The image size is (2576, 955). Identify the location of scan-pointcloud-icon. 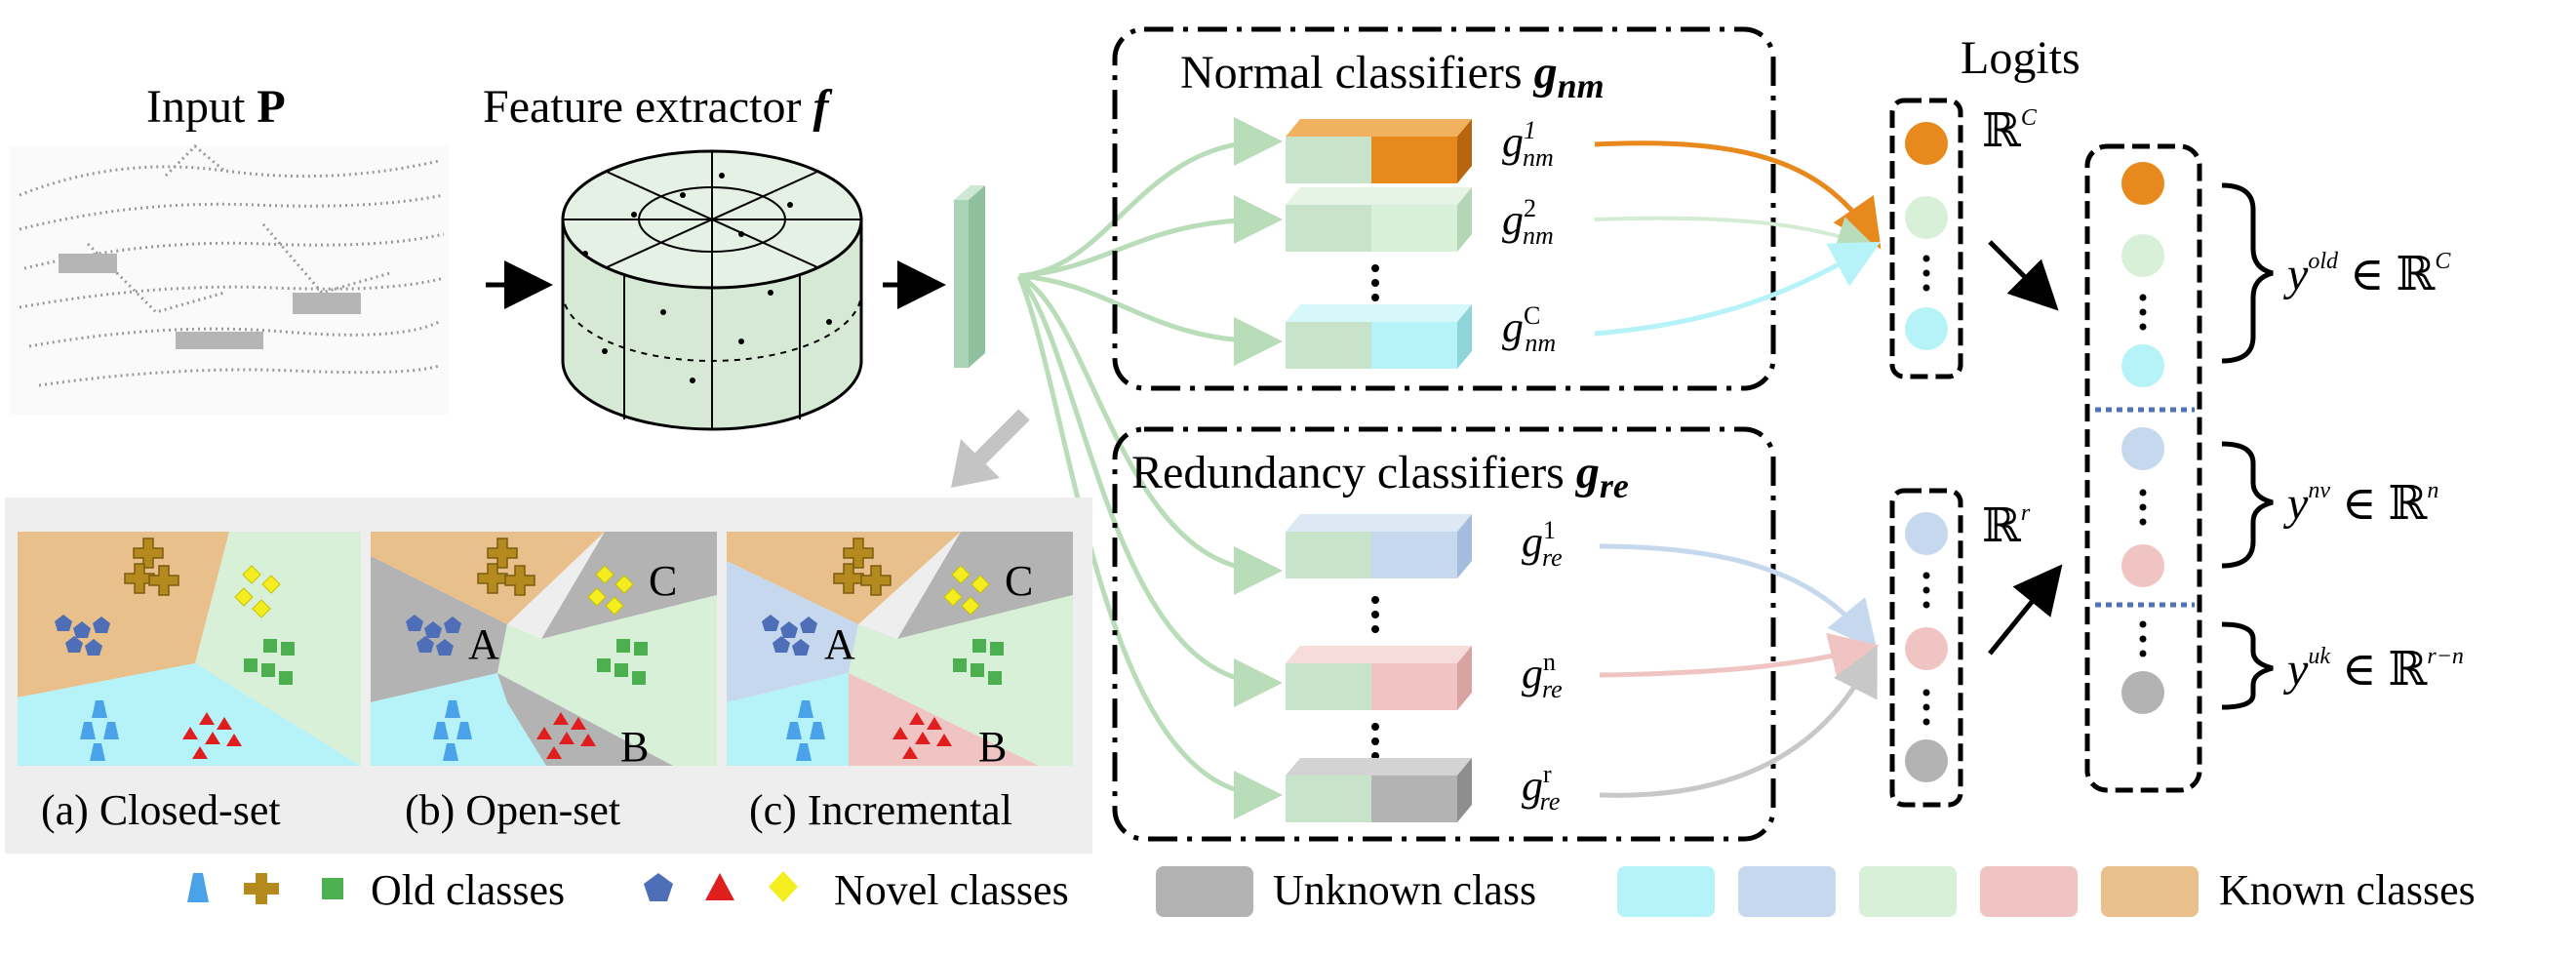
(229, 279).